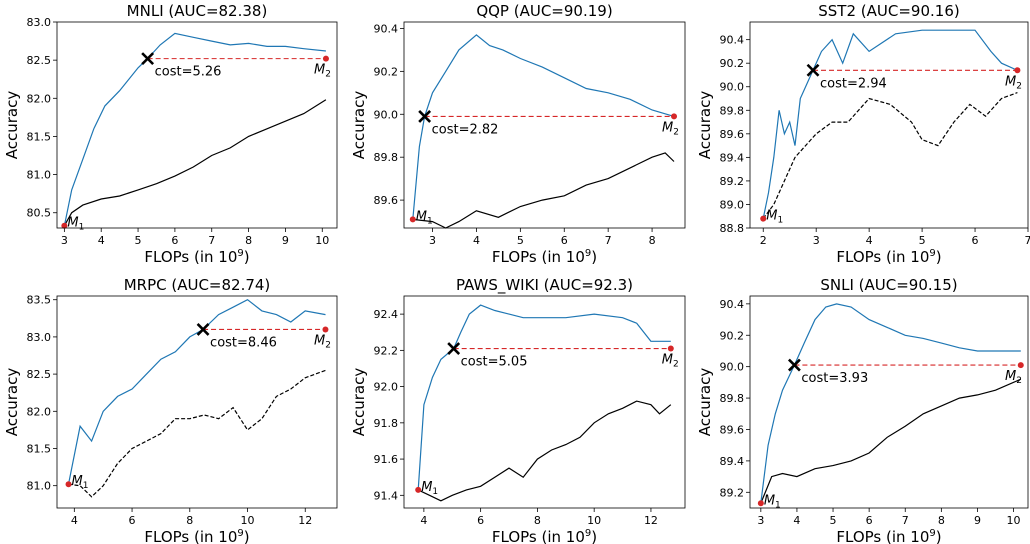 Image resolution: width=1030 pixels, height=544 pixels. What do you see at coordinates (197, 285) in the screenshot?
I see `chart-title: MRPC (AUC=82.74)` at bounding box center [197, 285].